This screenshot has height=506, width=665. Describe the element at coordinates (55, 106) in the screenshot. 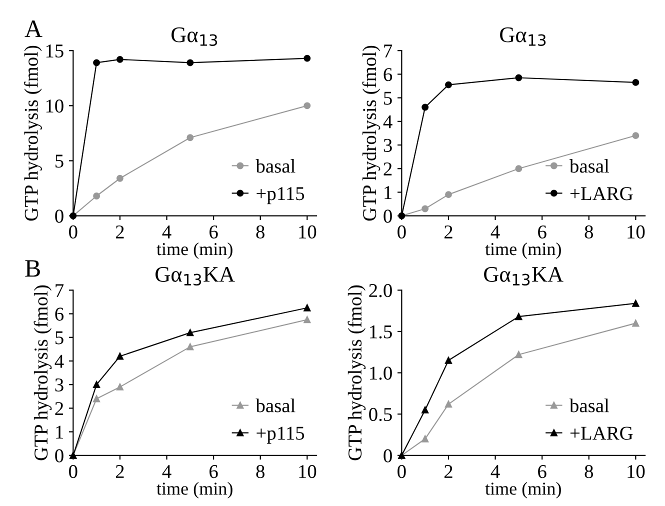

I see `y-tick-label: 10` at that location.